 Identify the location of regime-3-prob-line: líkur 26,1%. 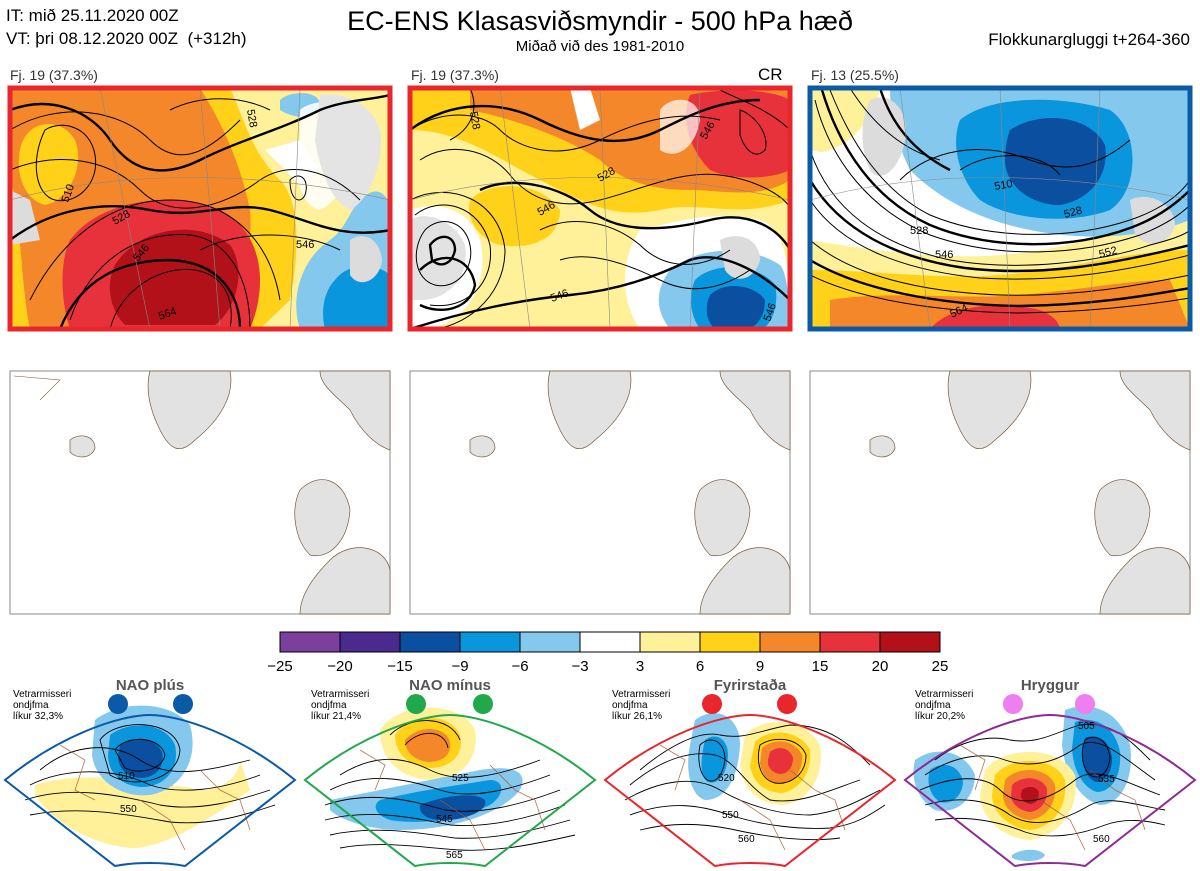
(637, 716).